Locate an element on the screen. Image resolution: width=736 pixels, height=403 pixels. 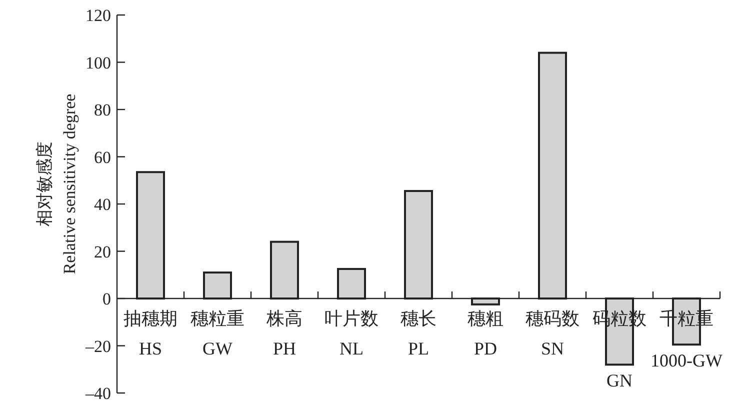
y-tick-label: –20 is located at coordinates (97, 346).